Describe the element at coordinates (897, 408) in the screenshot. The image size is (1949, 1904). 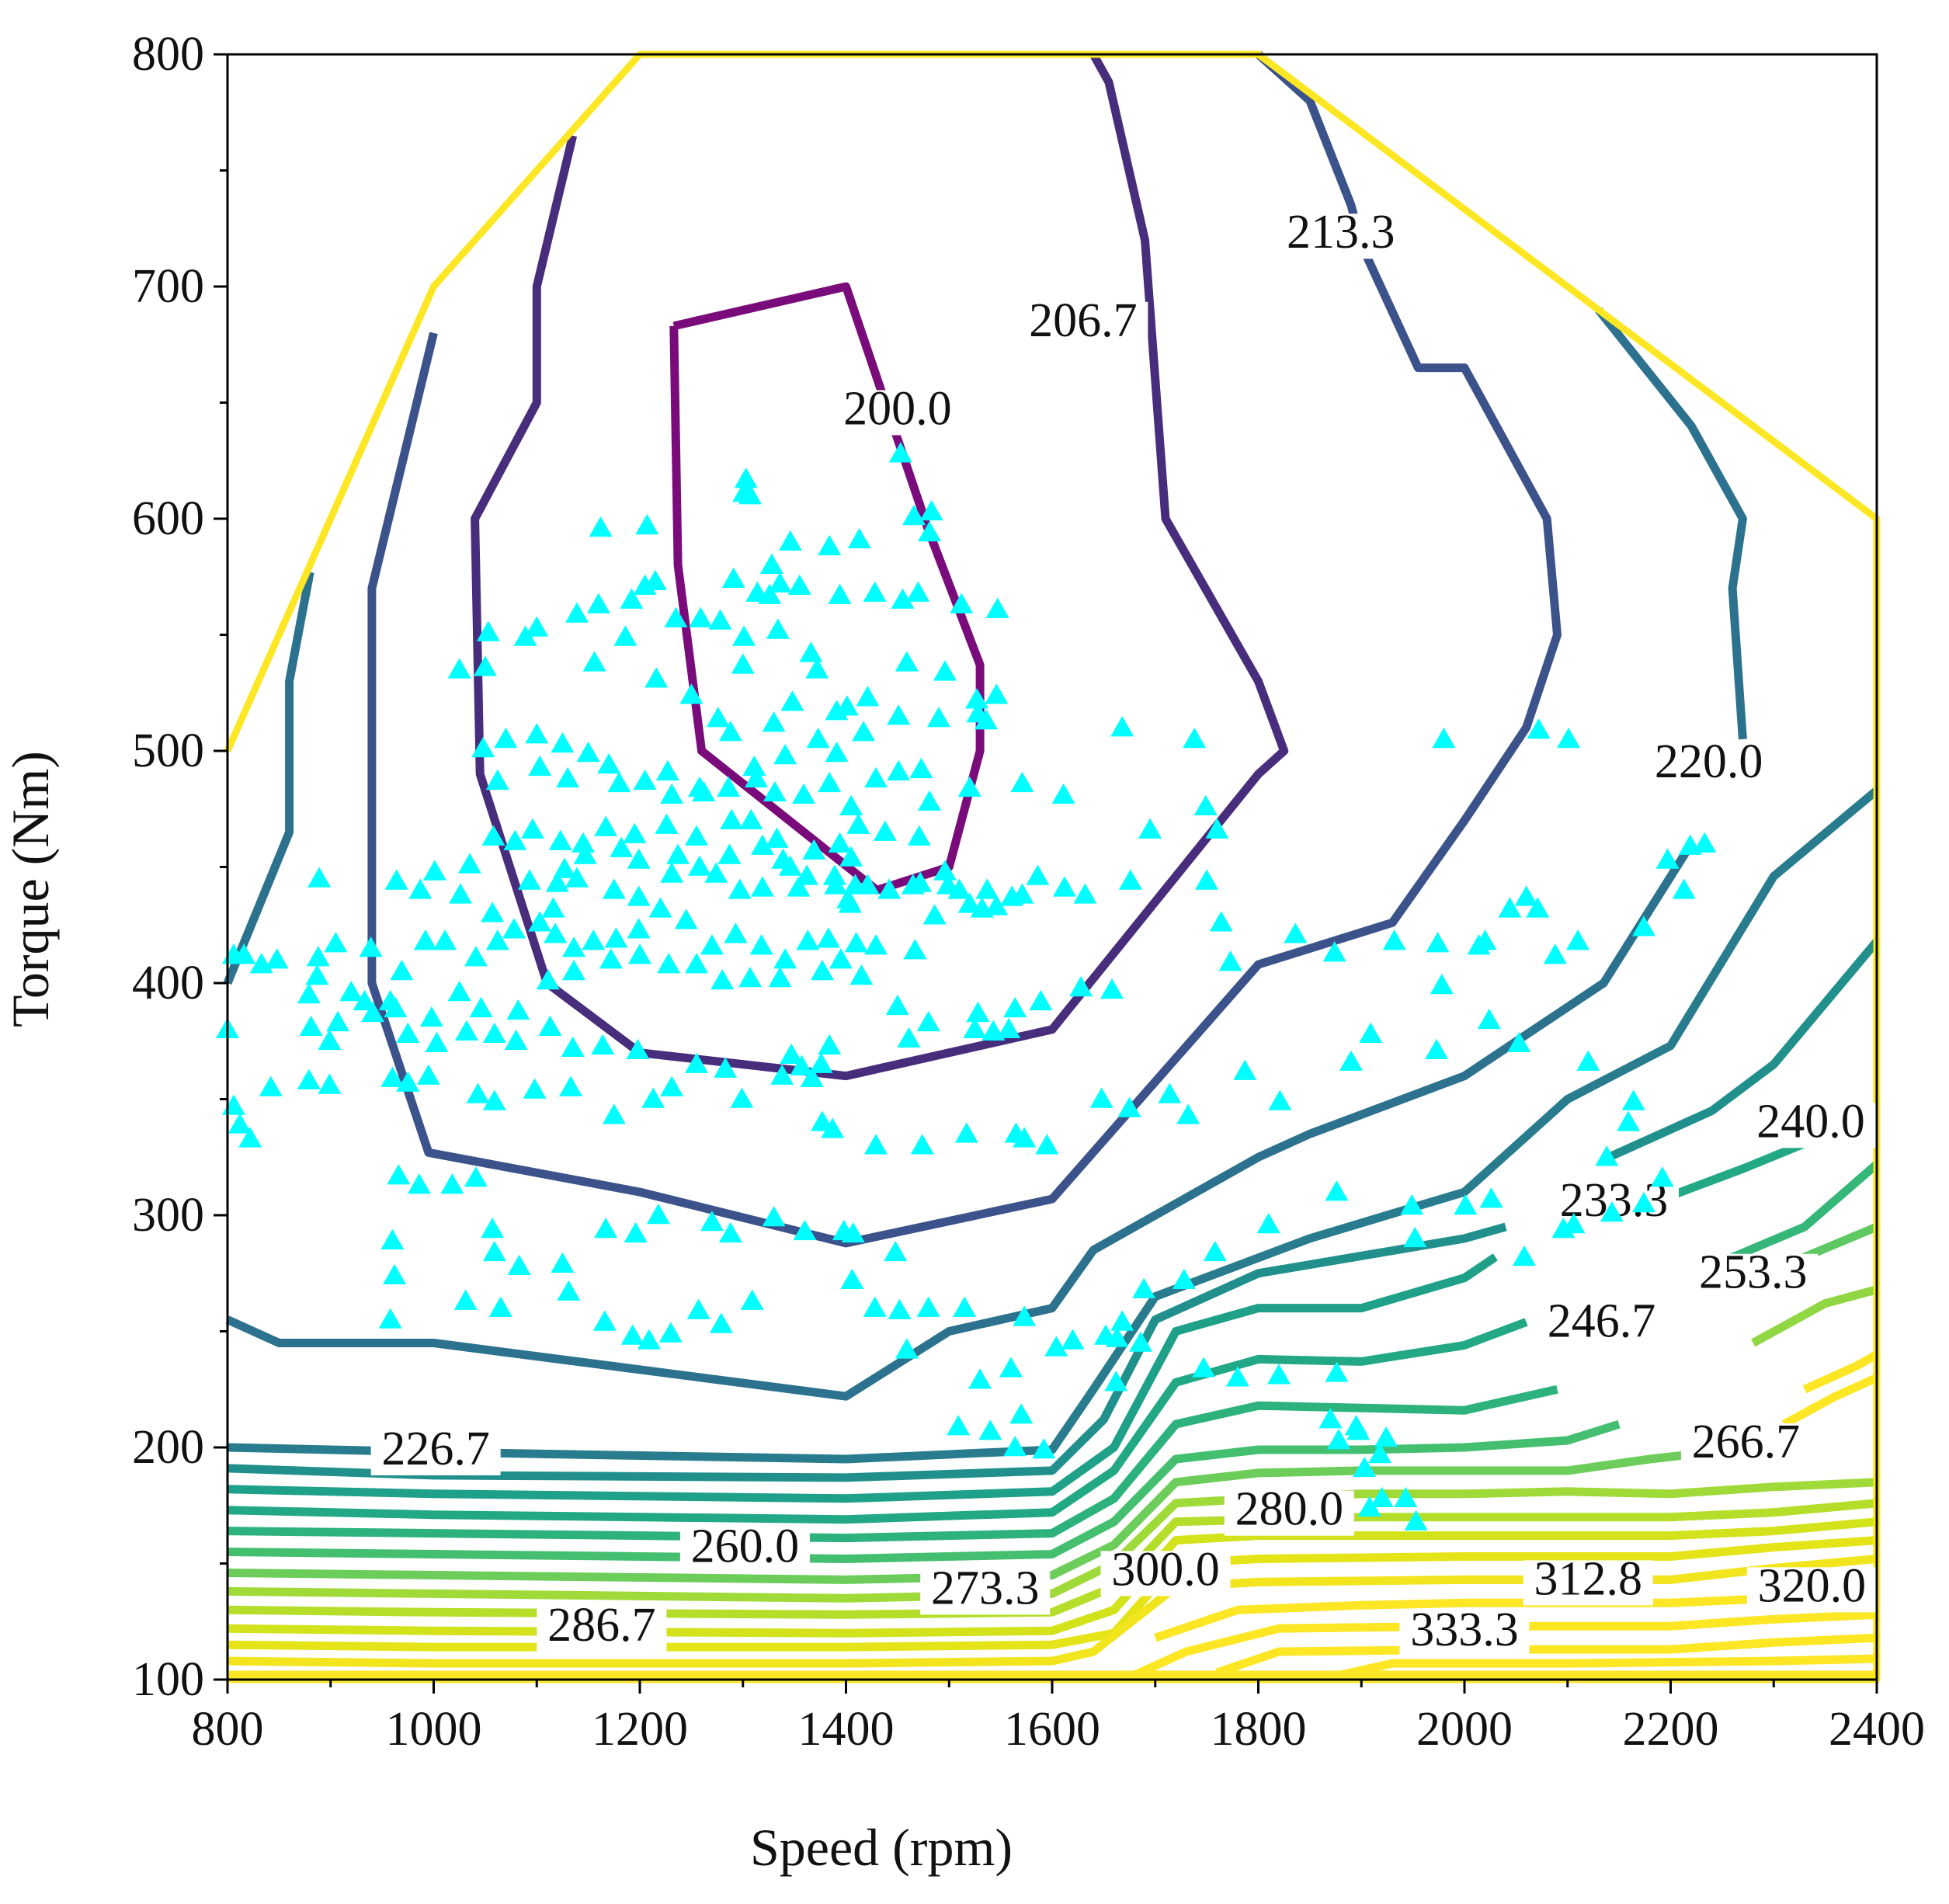
I see `contour-label: 200.0` at that location.